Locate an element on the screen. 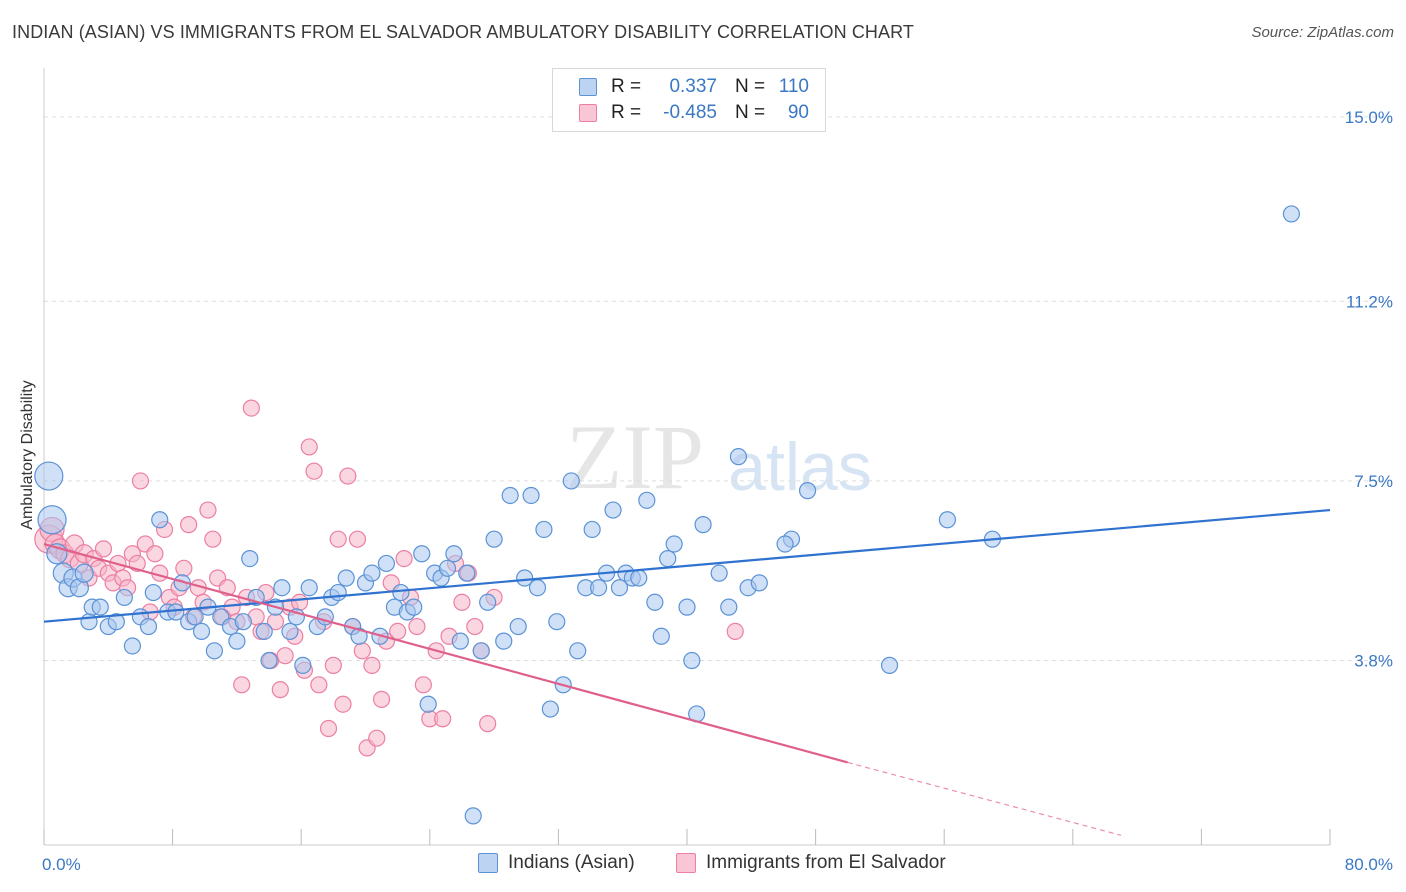  legend-swatch-pink is located at coordinates (588, 113).